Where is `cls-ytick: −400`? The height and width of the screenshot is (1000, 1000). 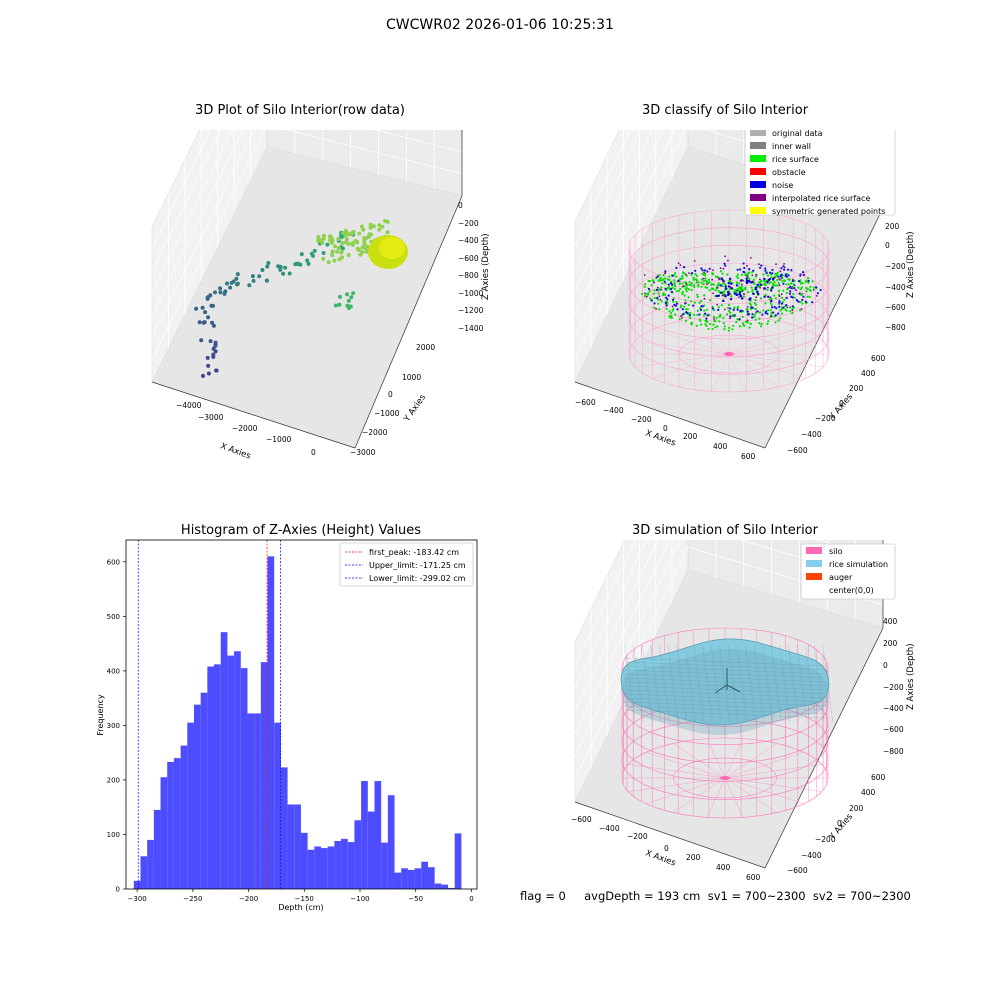
cls-ytick: −400 is located at coordinates (811, 434).